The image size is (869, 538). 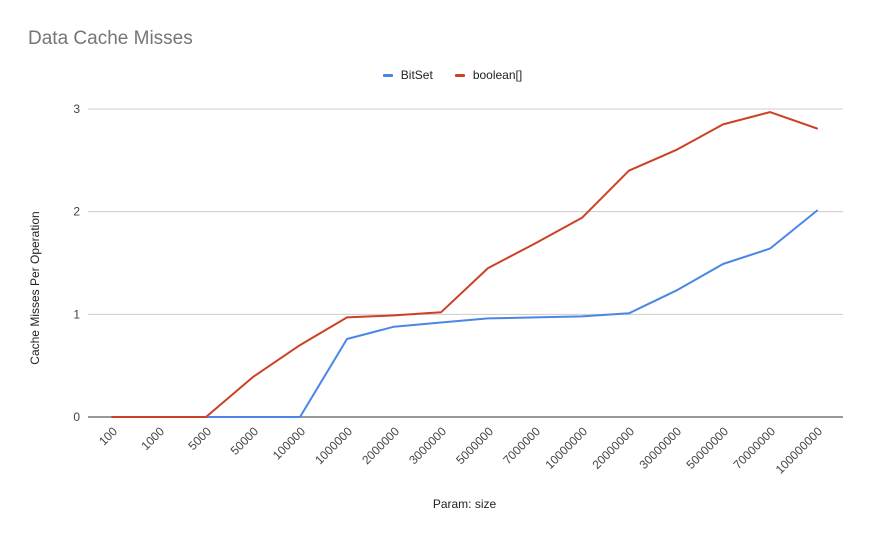 What do you see at coordinates (660, 448) in the screenshot?
I see `x-tick-label: 30000000` at bounding box center [660, 448].